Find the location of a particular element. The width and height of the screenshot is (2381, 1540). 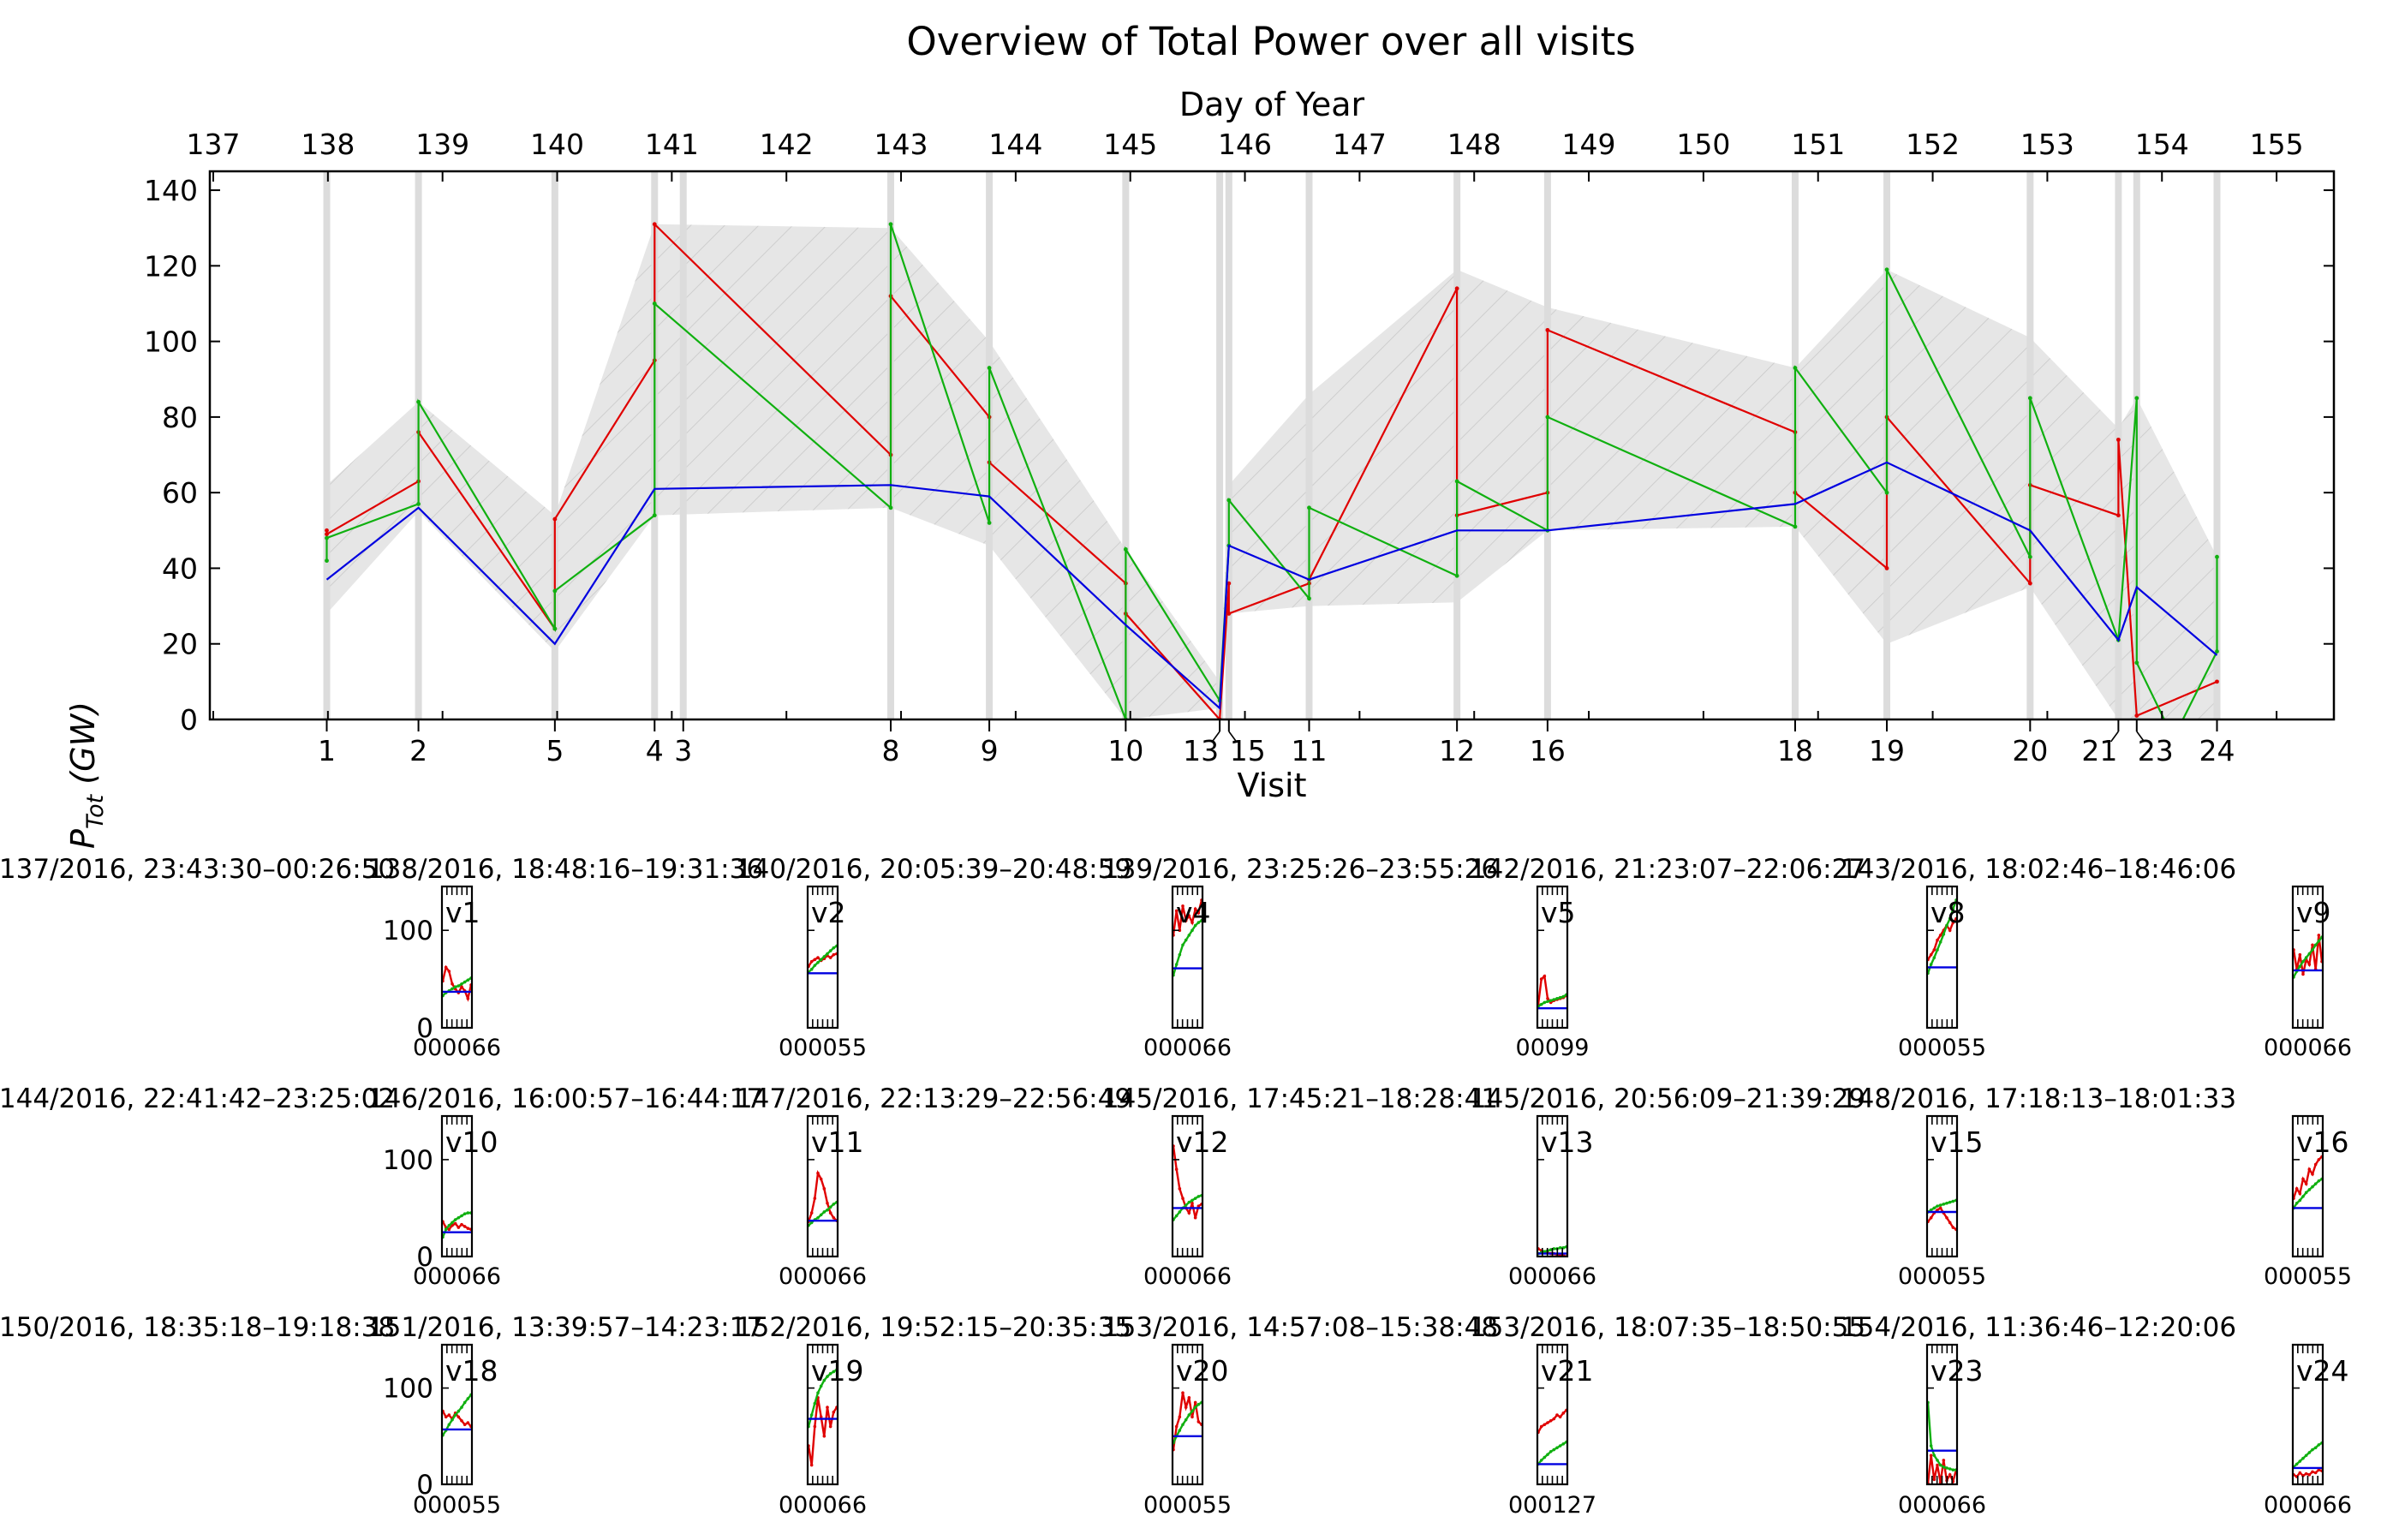

mini-plot-title: 144/2016, 22:41:42–23:25:02 is located at coordinates (197, 1098).